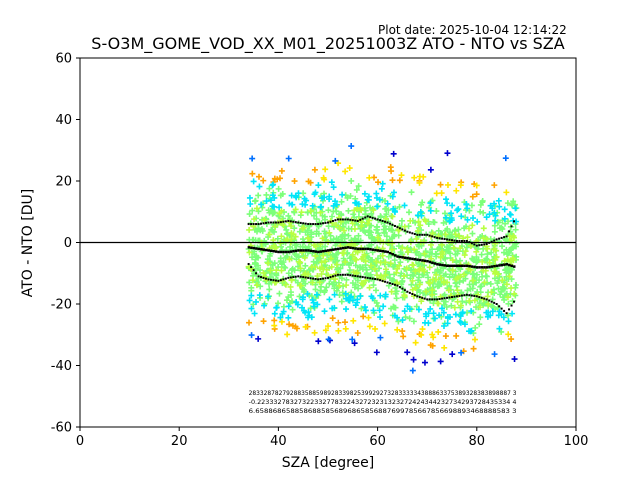 This screenshot has width=640, height=480. What do you see at coordinates (61, 428) in the screenshot?
I see `y-tick-label: -60` at bounding box center [61, 428].